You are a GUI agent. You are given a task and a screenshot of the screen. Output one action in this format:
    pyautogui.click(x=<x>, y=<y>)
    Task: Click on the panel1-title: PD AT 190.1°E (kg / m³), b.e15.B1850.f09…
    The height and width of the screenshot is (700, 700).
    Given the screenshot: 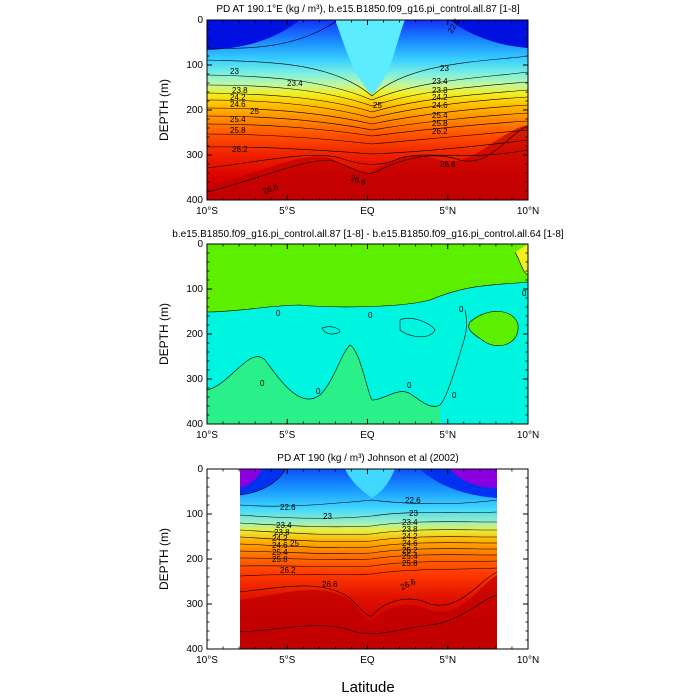 What is the action you would take?
    pyautogui.click(x=367, y=9)
    